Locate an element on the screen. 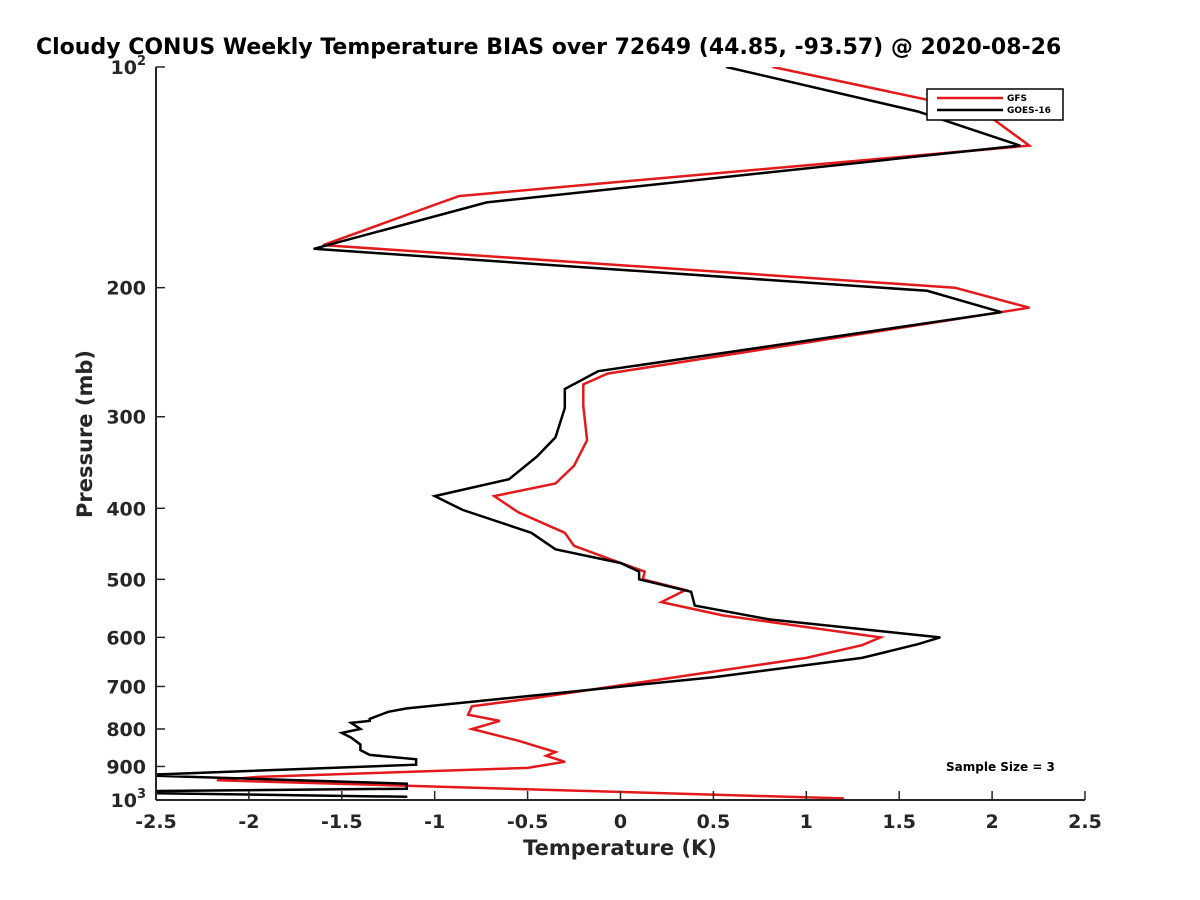 The height and width of the screenshot is (900, 1200). y-tick-label: 10³ is located at coordinates (129, 799).